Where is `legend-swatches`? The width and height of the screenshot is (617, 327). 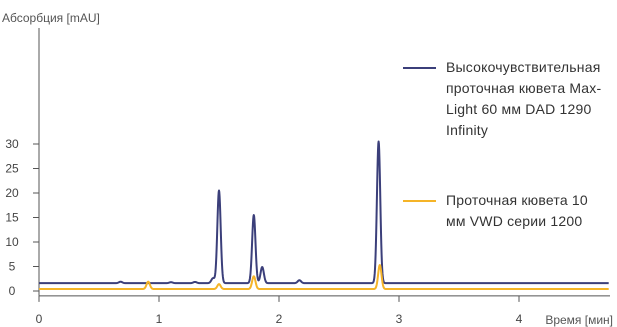
legend-swatches is located at coordinates (419, 134).